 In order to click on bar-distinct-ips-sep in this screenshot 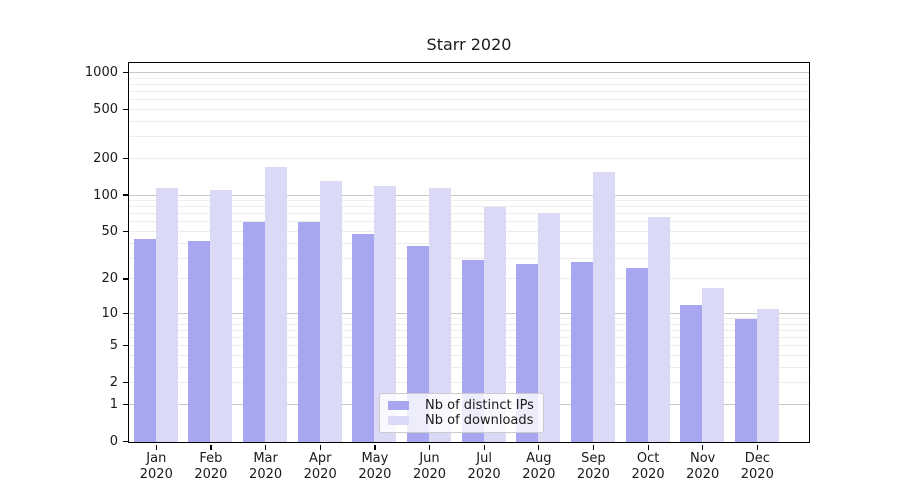, I will do `click(581, 352)`.